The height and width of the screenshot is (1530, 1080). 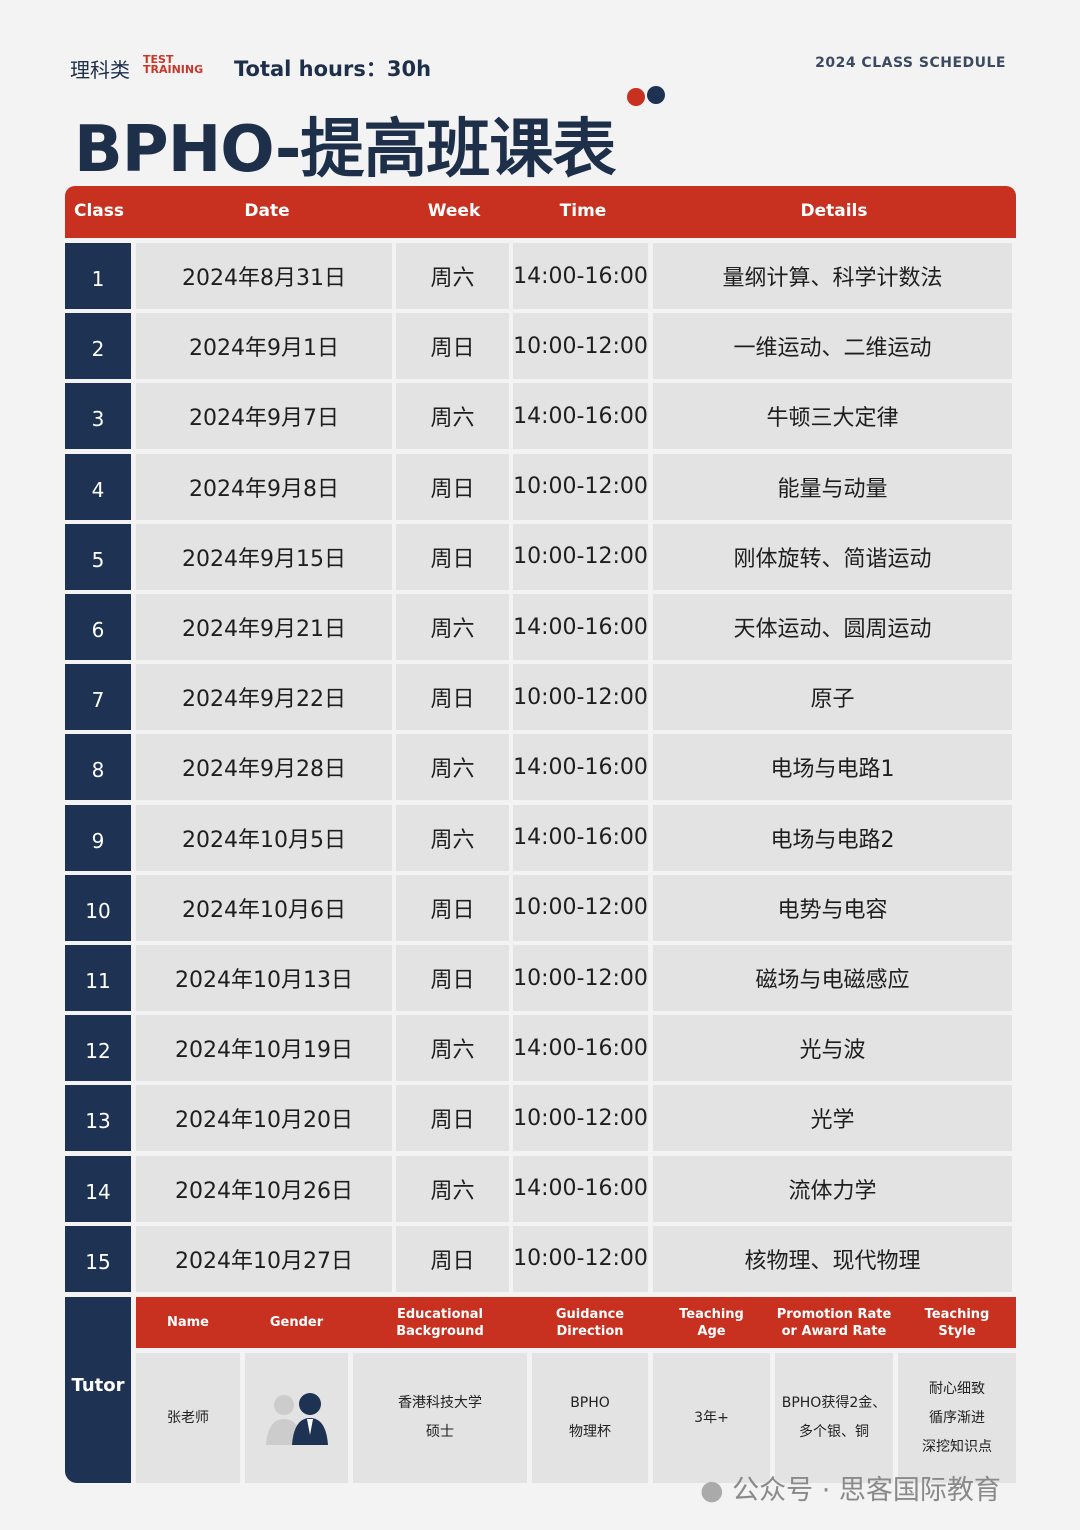 I want to click on date-cell: 2024年9月28日, so click(x=264, y=767).